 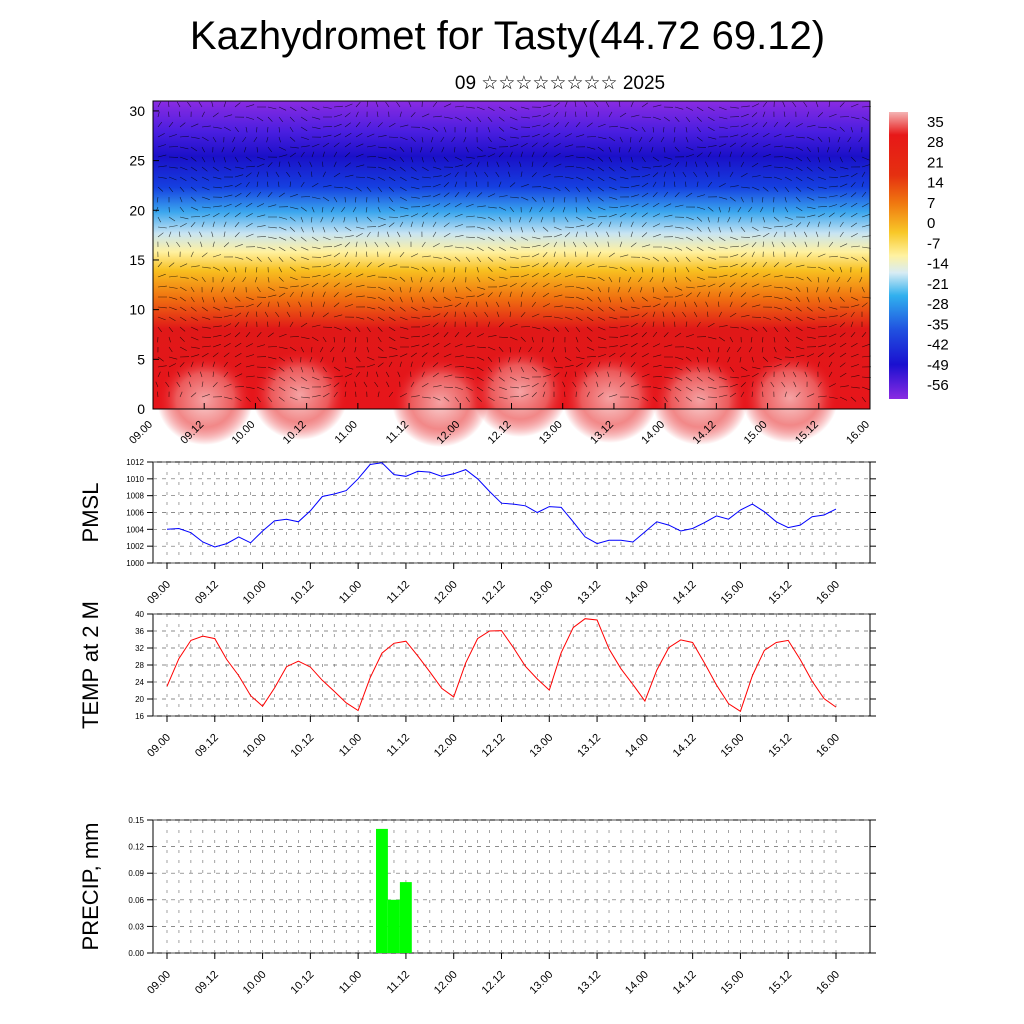 What do you see at coordinates (935, 183) in the screenshot?
I see `colorbar-label: 14` at bounding box center [935, 183].